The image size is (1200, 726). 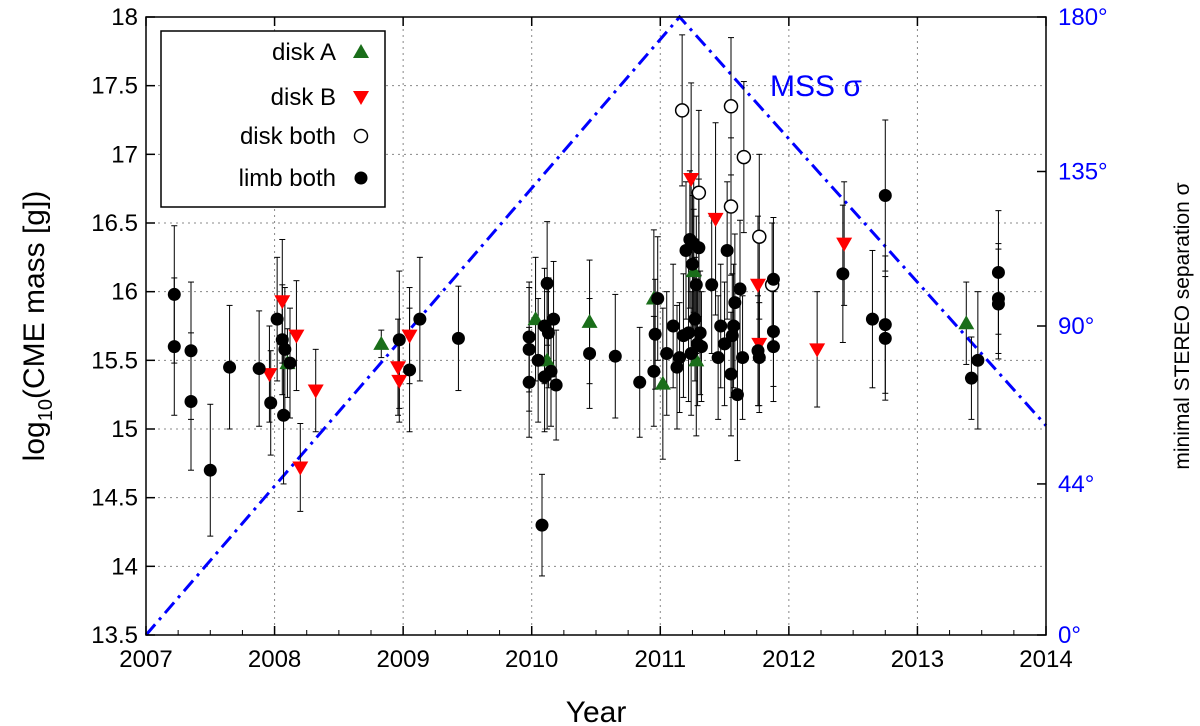 I want to click on y-tick-label: 15.5, so click(x=114, y=360).